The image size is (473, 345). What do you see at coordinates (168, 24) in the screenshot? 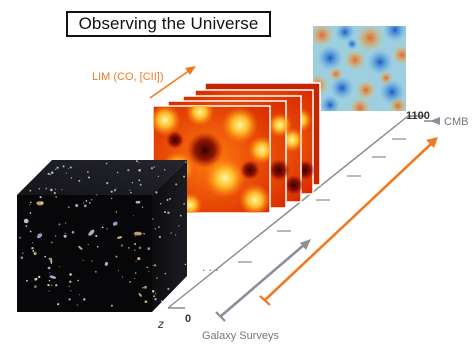
I see `diagram-title: Observing the Universe` at bounding box center [168, 24].